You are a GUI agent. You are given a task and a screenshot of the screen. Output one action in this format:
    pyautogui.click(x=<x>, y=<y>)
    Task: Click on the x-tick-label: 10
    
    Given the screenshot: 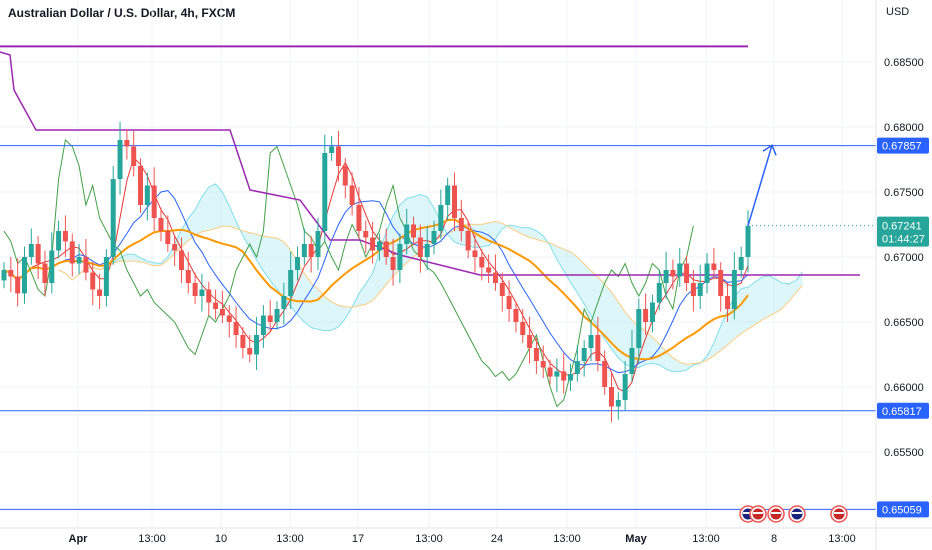 What is the action you would take?
    pyautogui.click(x=221, y=539)
    